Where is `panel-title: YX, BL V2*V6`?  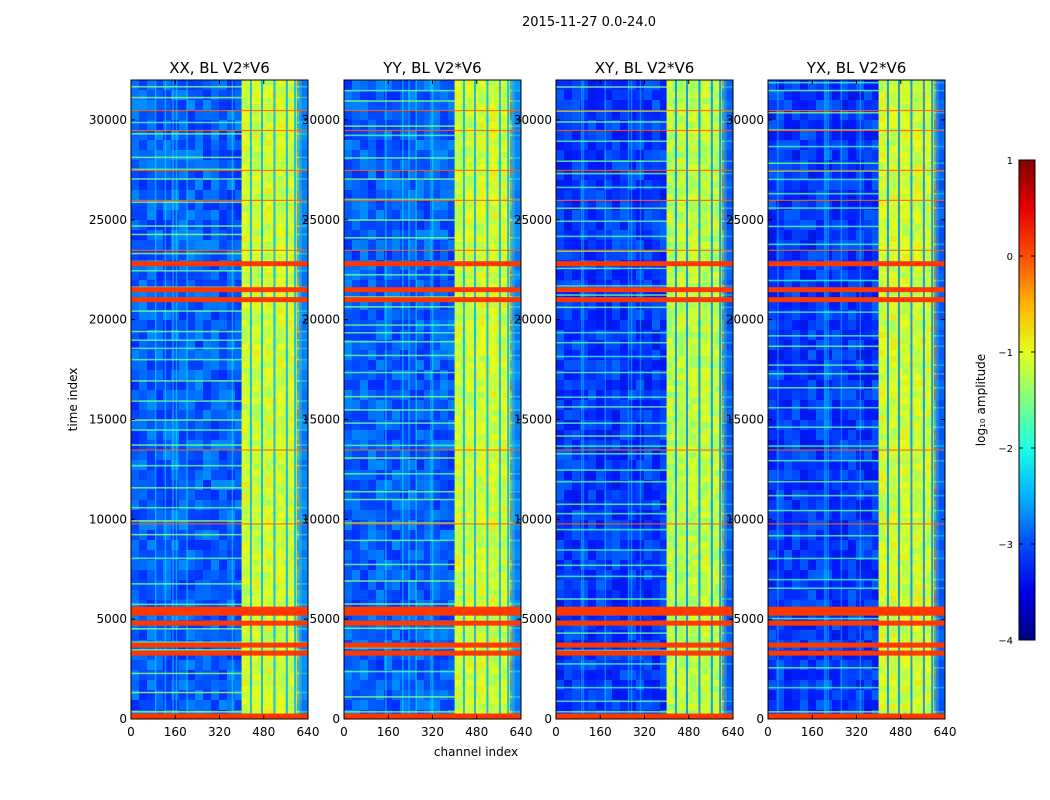 panel-title: YX, BL V2*V6 is located at coordinates (856, 68).